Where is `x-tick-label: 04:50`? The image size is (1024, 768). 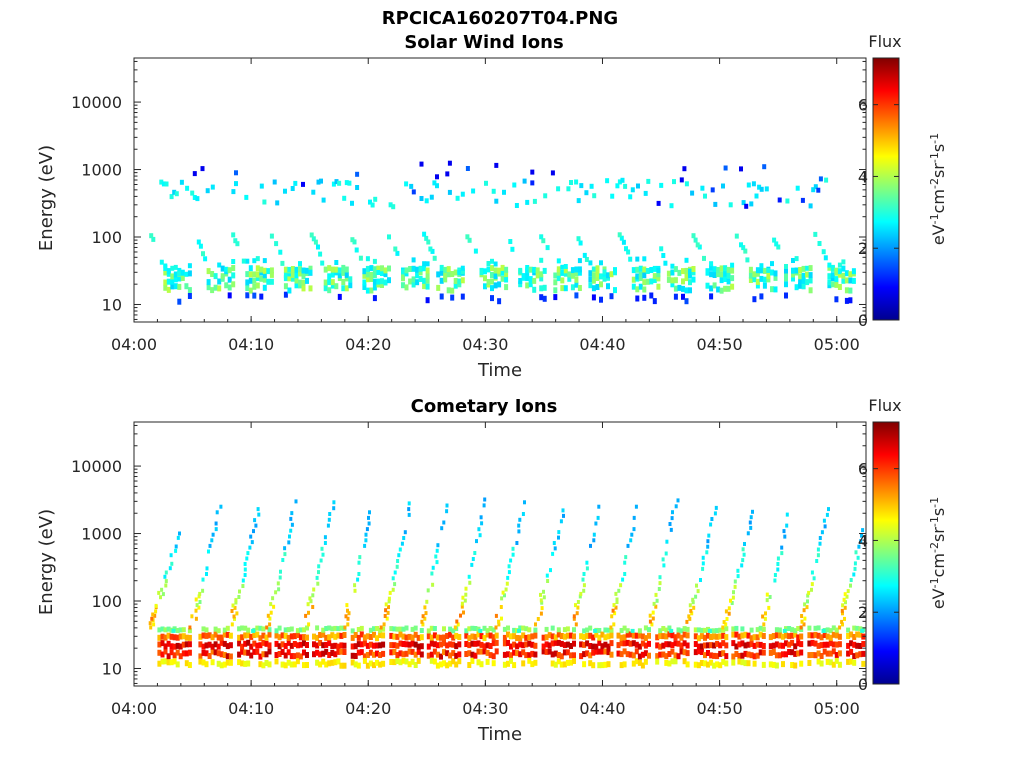 x-tick-label: 04:50 is located at coordinates (720, 708).